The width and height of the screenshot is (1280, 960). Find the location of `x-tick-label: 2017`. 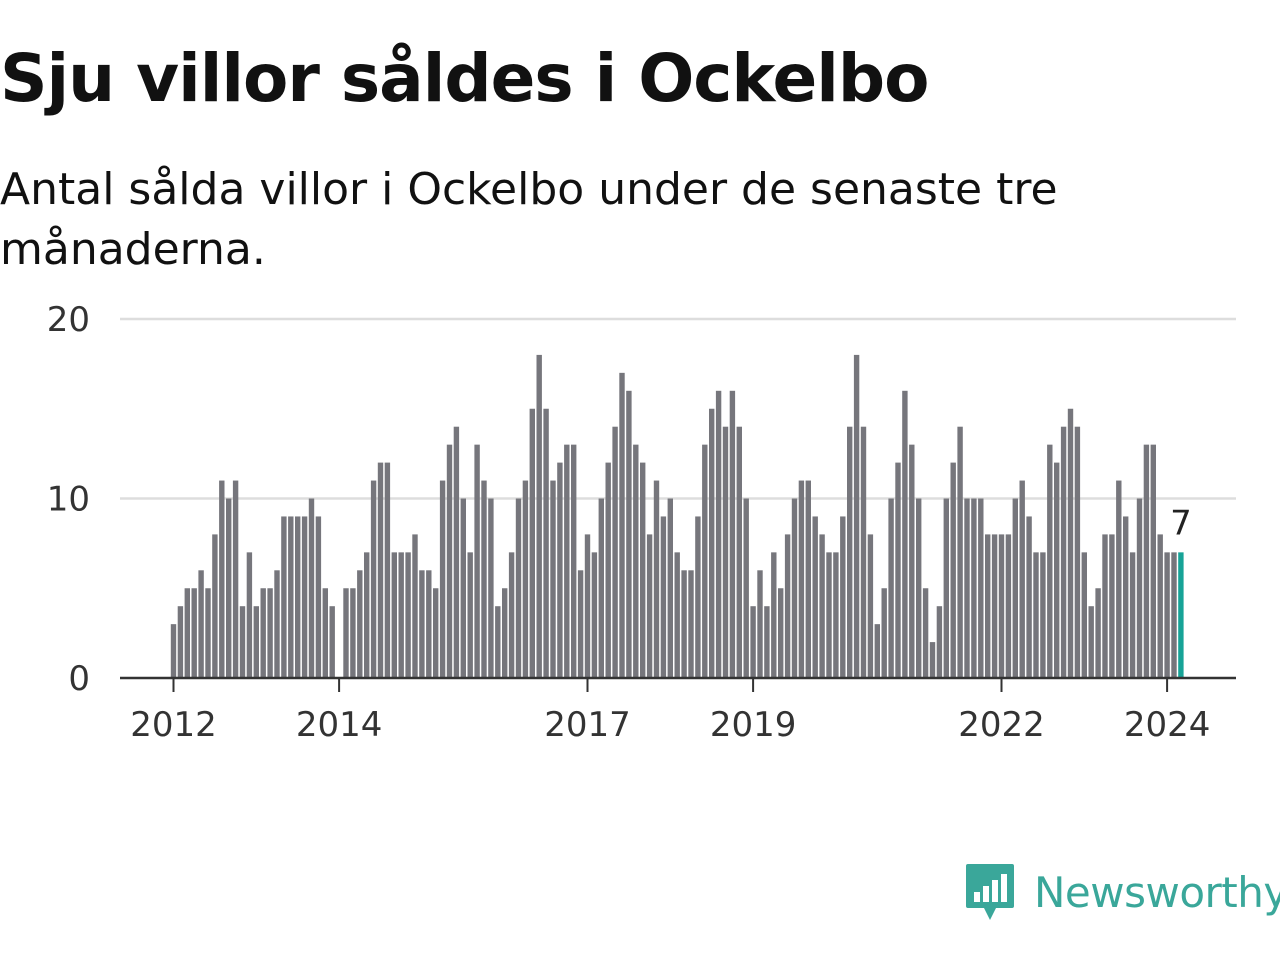

x-tick-label: 2017 is located at coordinates (587, 725).